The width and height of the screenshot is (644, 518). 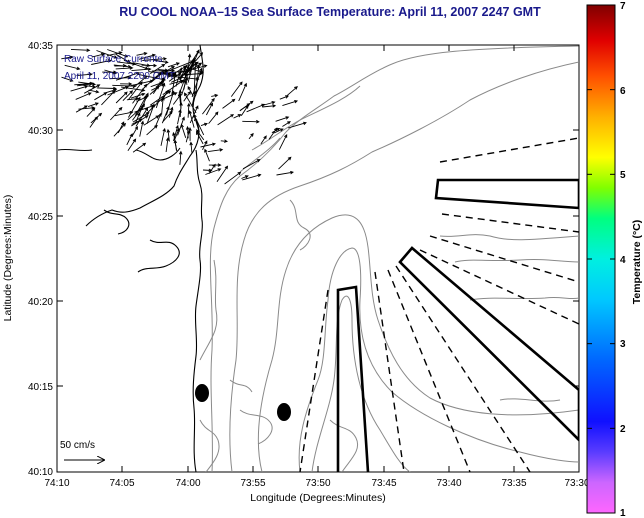 What do you see at coordinates (252, 483) in the screenshot?
I see `x-tick-label: 73:55` at bounding box center [252, 483].